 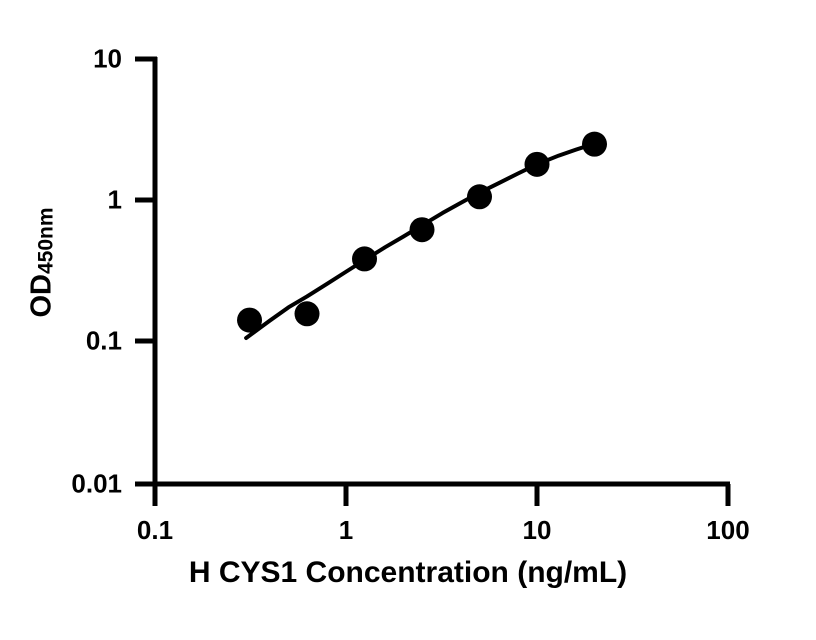 I want to click on y-tick-label-10: 10, so click(x=107, y=58).